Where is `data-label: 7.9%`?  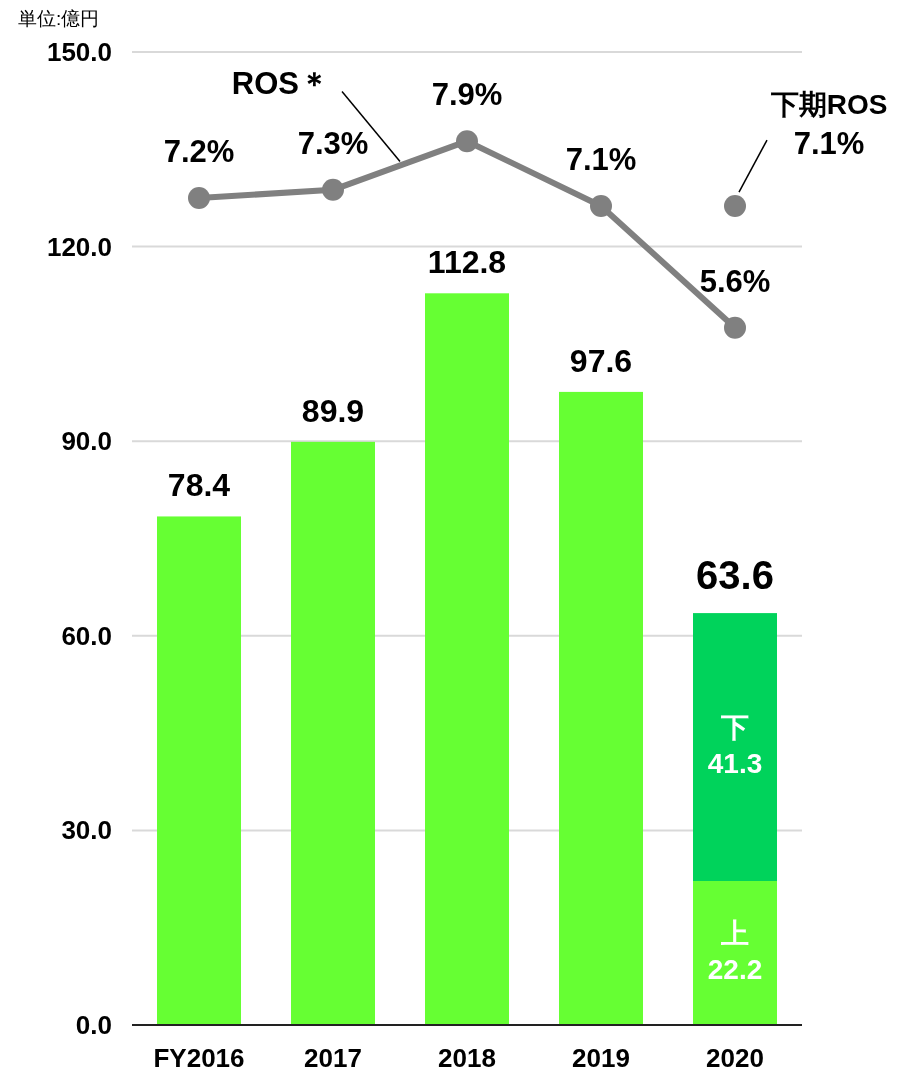
data-label: 7.9% is located at coordinates (467, 95).